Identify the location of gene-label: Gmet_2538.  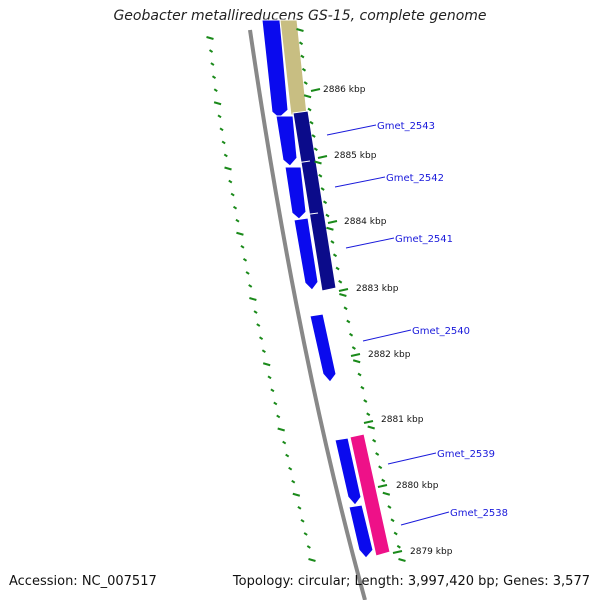
(479, 513).